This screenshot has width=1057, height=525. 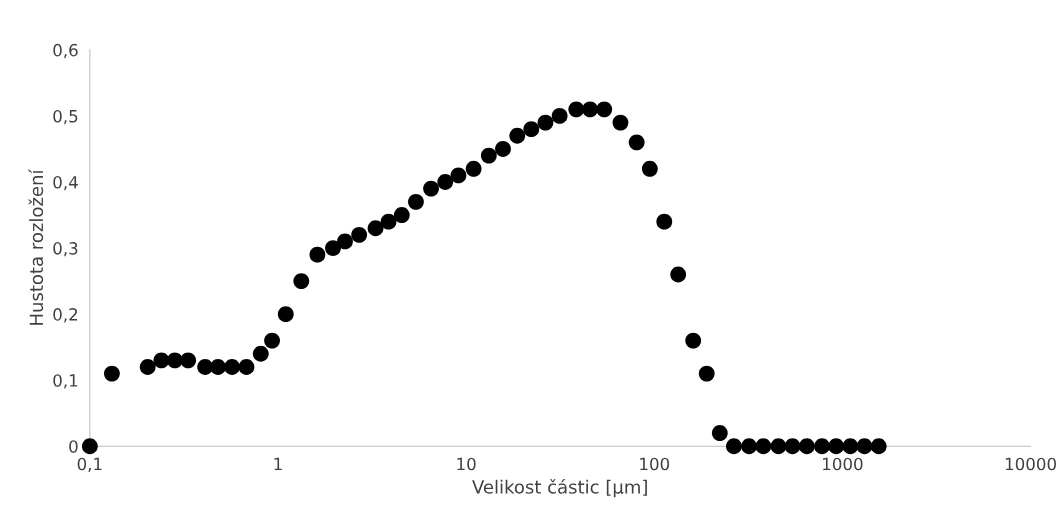 I want to click on y-tick-label: 0,6, so click(x=65, y=51).